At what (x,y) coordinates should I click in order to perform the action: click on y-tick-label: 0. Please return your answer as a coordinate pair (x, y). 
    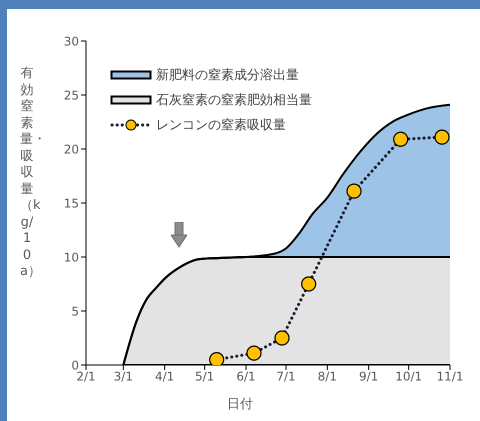
    Looking at the image, I should click on (75, 365).